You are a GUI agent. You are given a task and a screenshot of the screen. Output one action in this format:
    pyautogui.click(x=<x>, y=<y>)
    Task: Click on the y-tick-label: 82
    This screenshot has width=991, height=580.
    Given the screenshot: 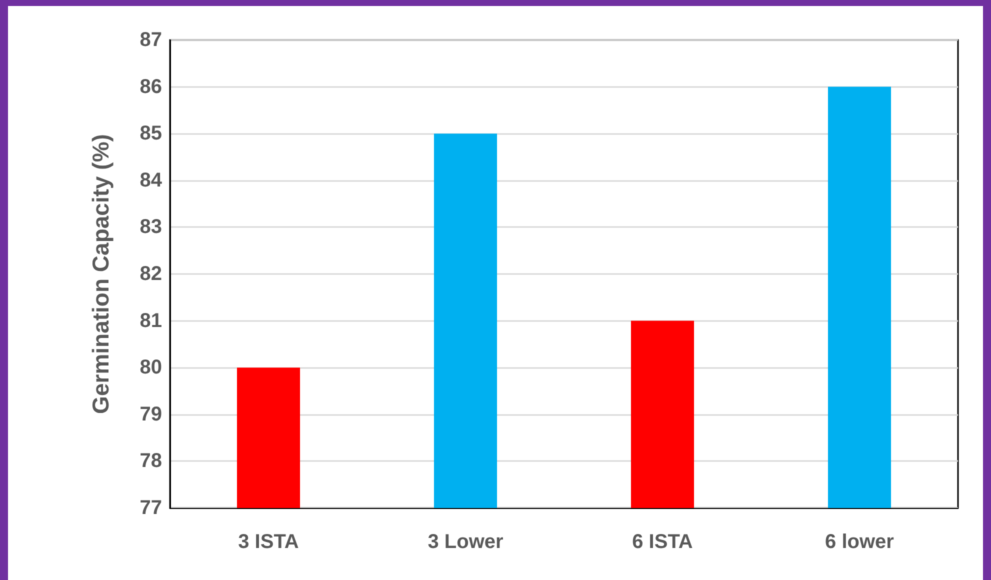 What is the action you would take?
    pyautogui.click(x=151, y=274)
    